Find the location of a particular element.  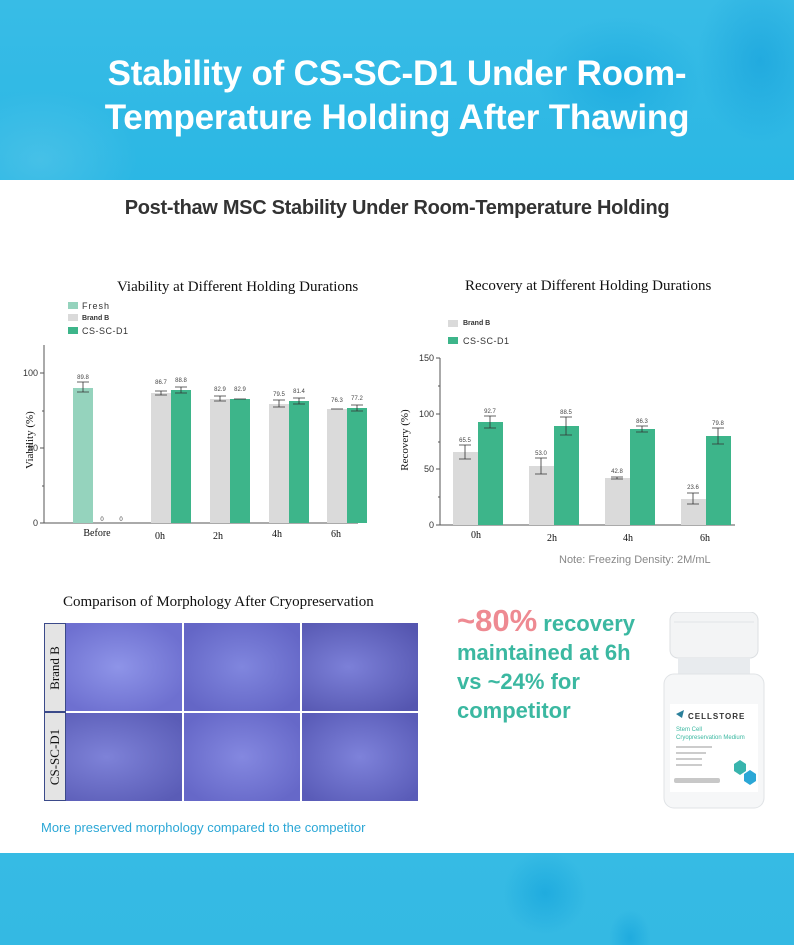

page-title-line2: Temperature Holding After Thawing is located at coordinates (397, 117).